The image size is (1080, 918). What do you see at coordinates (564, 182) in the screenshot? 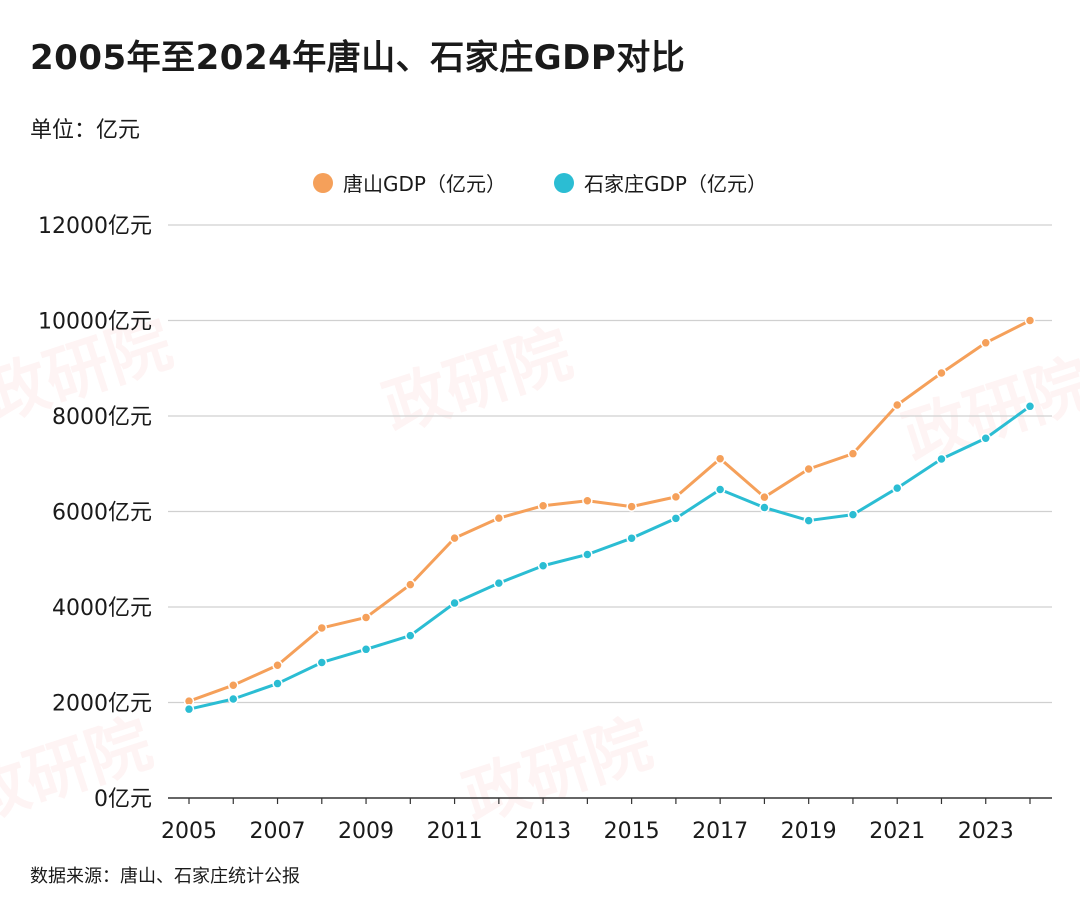
I see `legend-dot-shijiazhuang` at bounding box center [564, 182].